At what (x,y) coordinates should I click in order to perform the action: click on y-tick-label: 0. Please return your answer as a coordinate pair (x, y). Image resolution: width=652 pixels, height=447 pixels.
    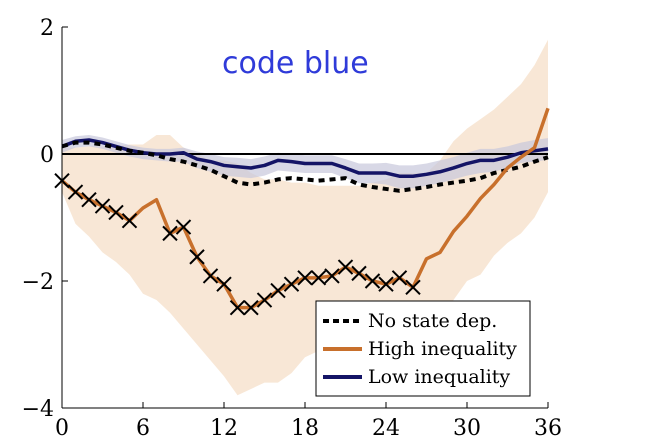
    Looking at the image, I should click on (47, 155).